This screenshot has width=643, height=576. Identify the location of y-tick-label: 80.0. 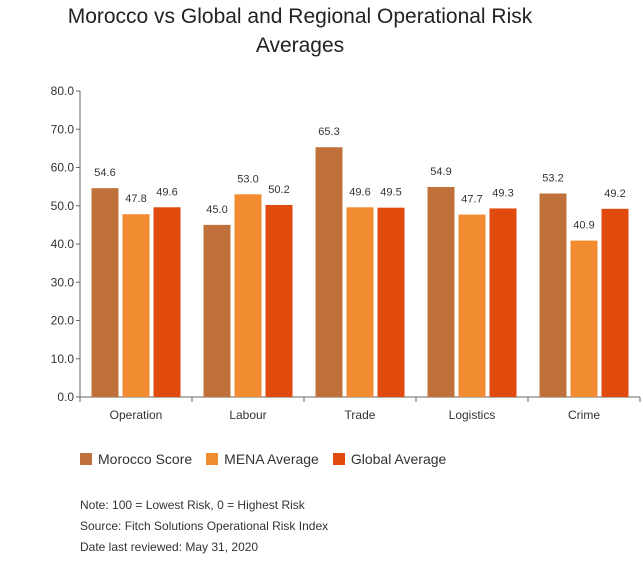
(63, 91).